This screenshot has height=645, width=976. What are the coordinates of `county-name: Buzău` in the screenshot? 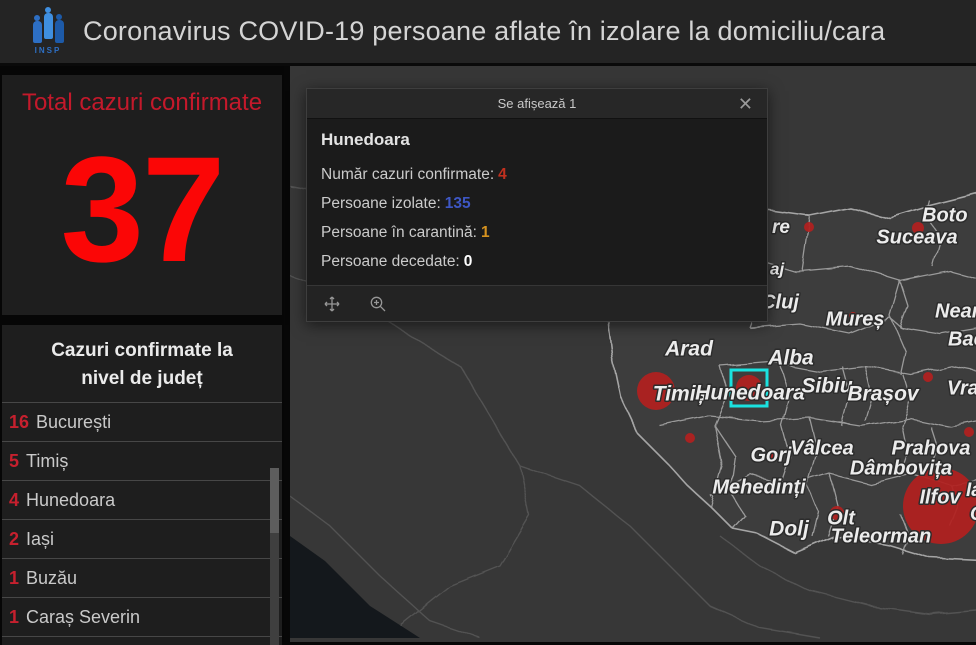 It's located at (52, 577).